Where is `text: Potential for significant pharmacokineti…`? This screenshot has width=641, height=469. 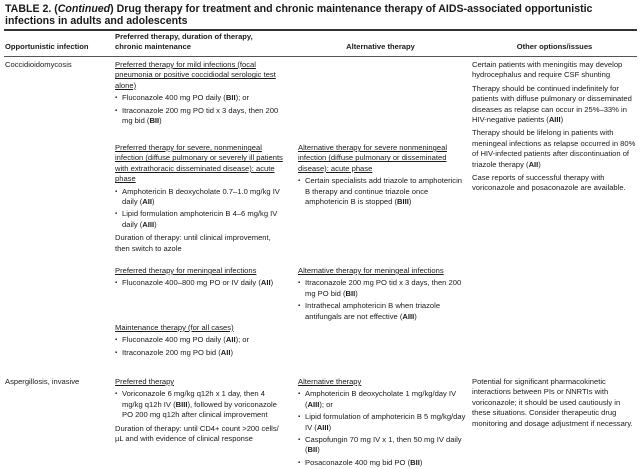
text: Potential for significant pharmacokineti… is located at coordinates (552, 402).